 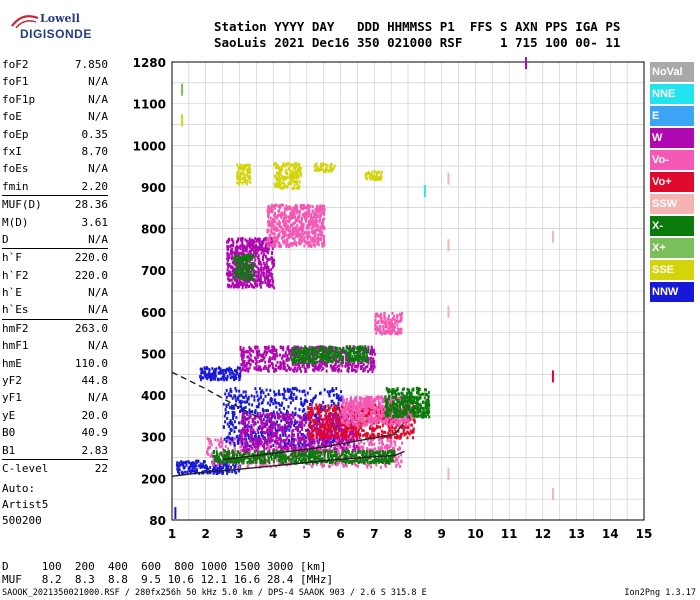 What do you see at coordinates (153, 438) in the screenshot?
I see `y-tick-label: 300` at bounding box center [153, 438].